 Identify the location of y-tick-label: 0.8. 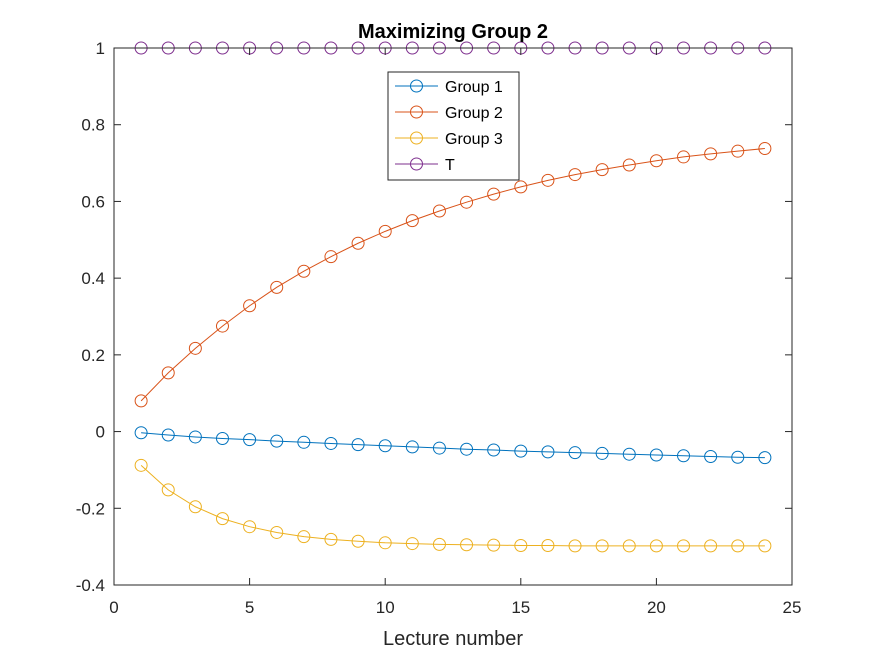
(93, 125).